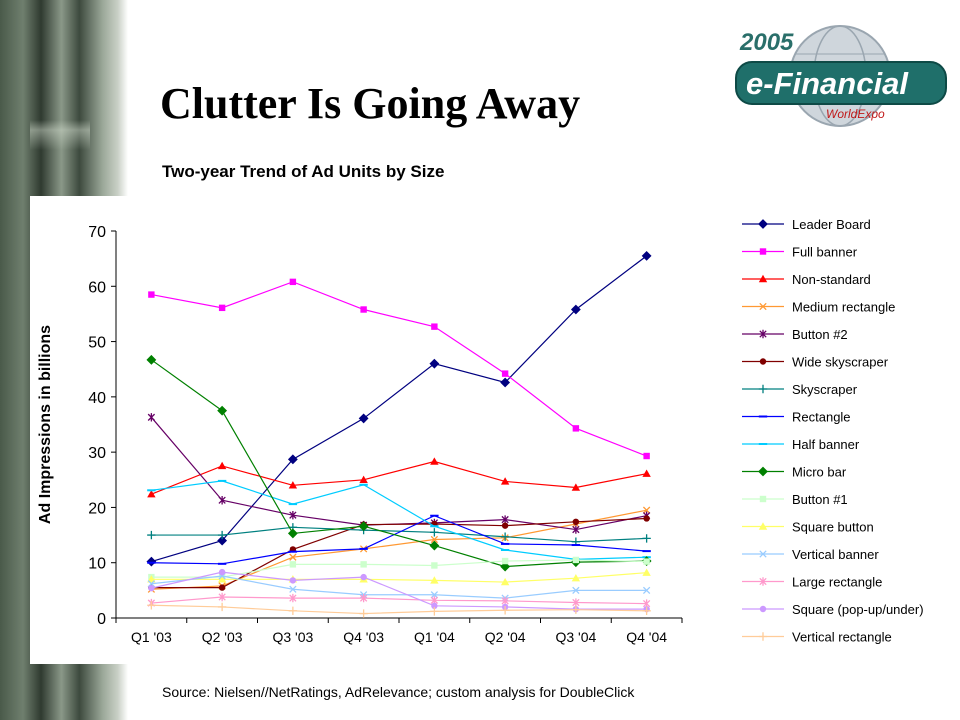 This screenshot has height=720, width=960. Describe the element at coordinates (831, 224) in the screenshot. I see `legend-label: Leader Board` at that location.